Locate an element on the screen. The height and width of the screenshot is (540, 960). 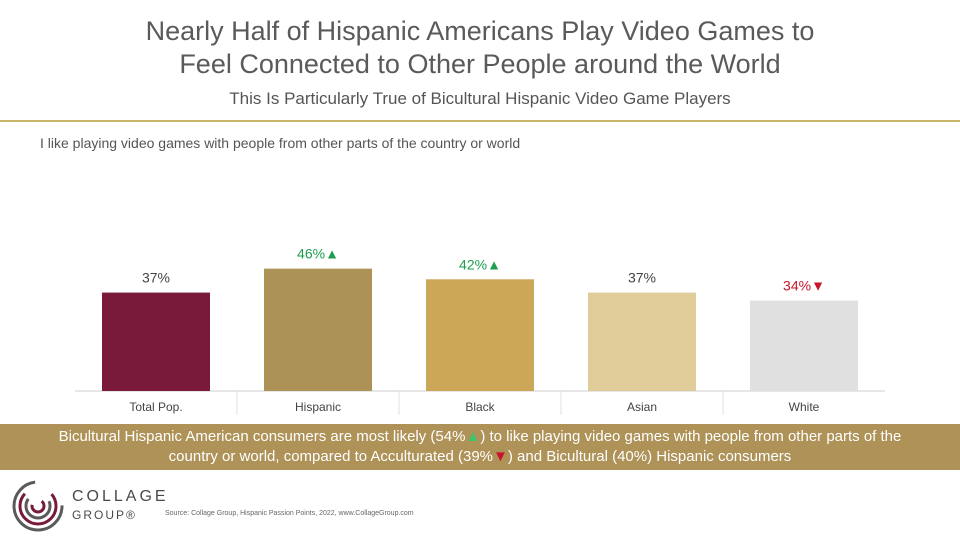
callout-down-arrow-icon: ▼ is located at coordinates (500, 456).